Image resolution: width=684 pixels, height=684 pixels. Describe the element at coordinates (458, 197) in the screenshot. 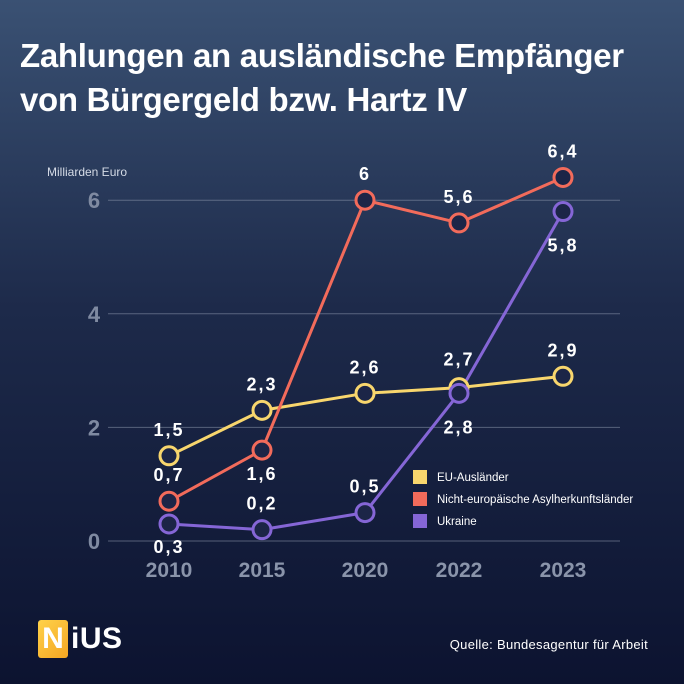

I see `data-label: 5,6` at that location.